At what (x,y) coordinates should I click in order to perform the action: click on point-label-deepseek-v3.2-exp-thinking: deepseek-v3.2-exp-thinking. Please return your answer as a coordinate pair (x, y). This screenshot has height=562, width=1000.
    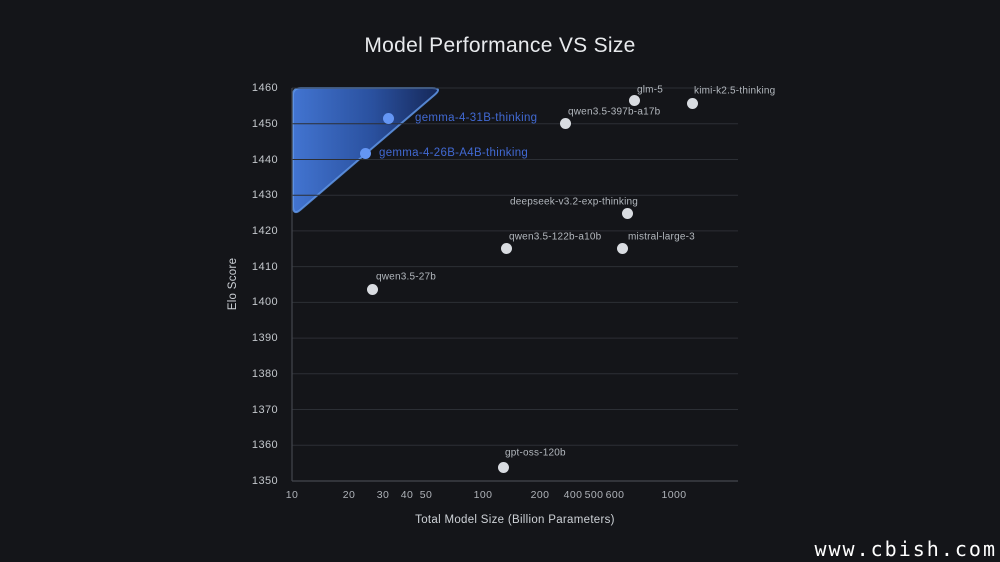
    Looking at the image, I should click on (574, 202).